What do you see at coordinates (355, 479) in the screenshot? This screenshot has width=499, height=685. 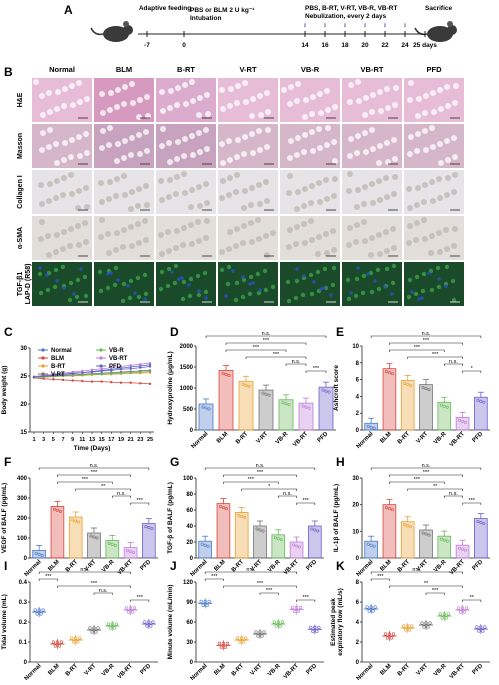 I see `y-tick-label: 30` at bounding box center [355, 479].